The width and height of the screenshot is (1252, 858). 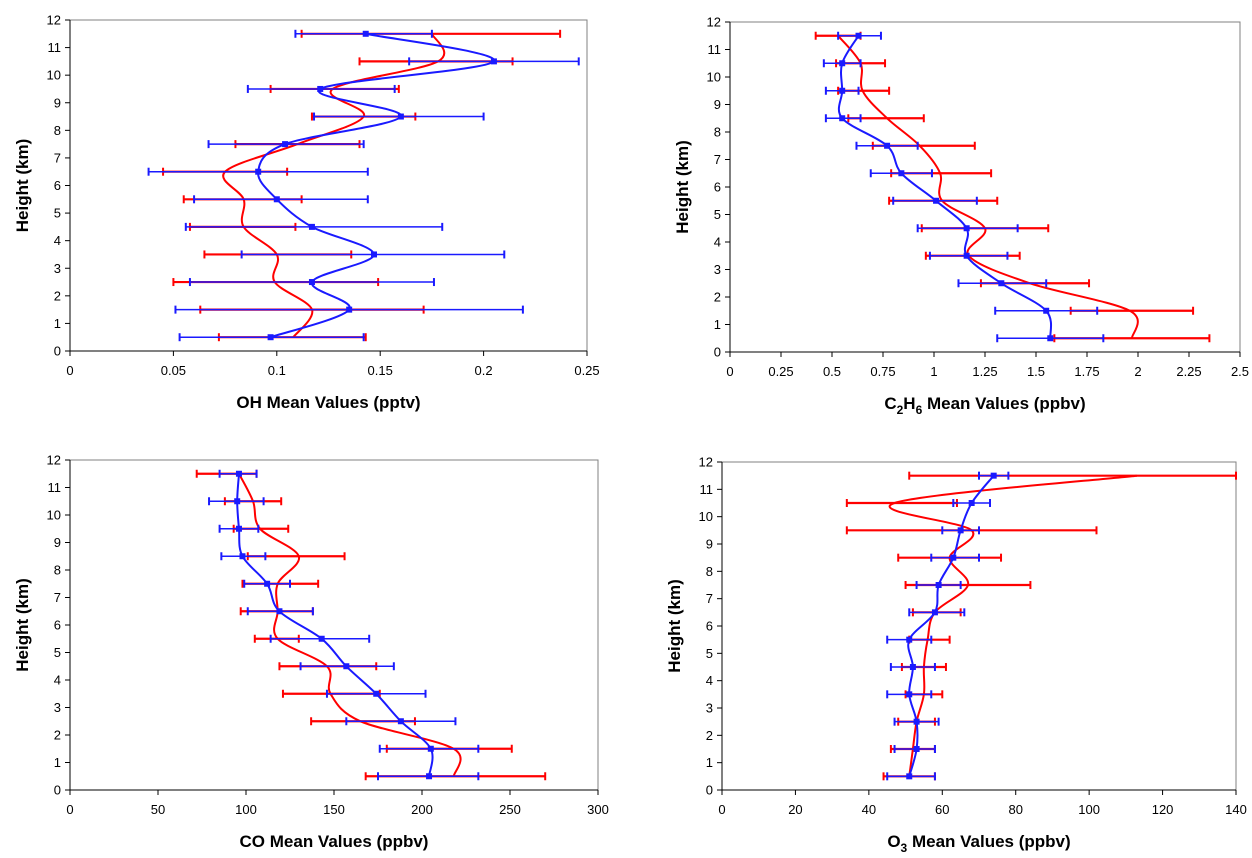 I want to click on x-axis-title-species: O, so click(x=893, y=841).